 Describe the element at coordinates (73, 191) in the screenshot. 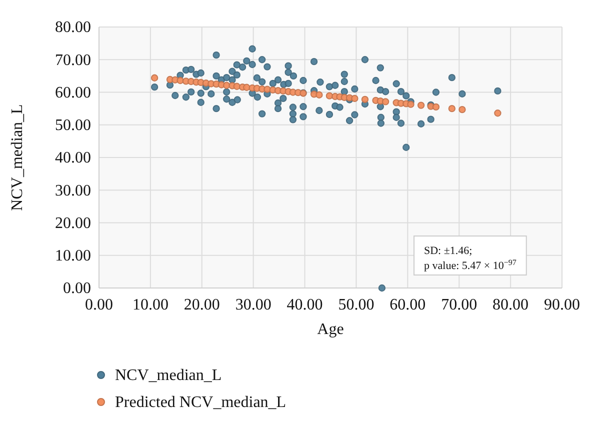

I see `y-tick-label: 30.00` at that location.